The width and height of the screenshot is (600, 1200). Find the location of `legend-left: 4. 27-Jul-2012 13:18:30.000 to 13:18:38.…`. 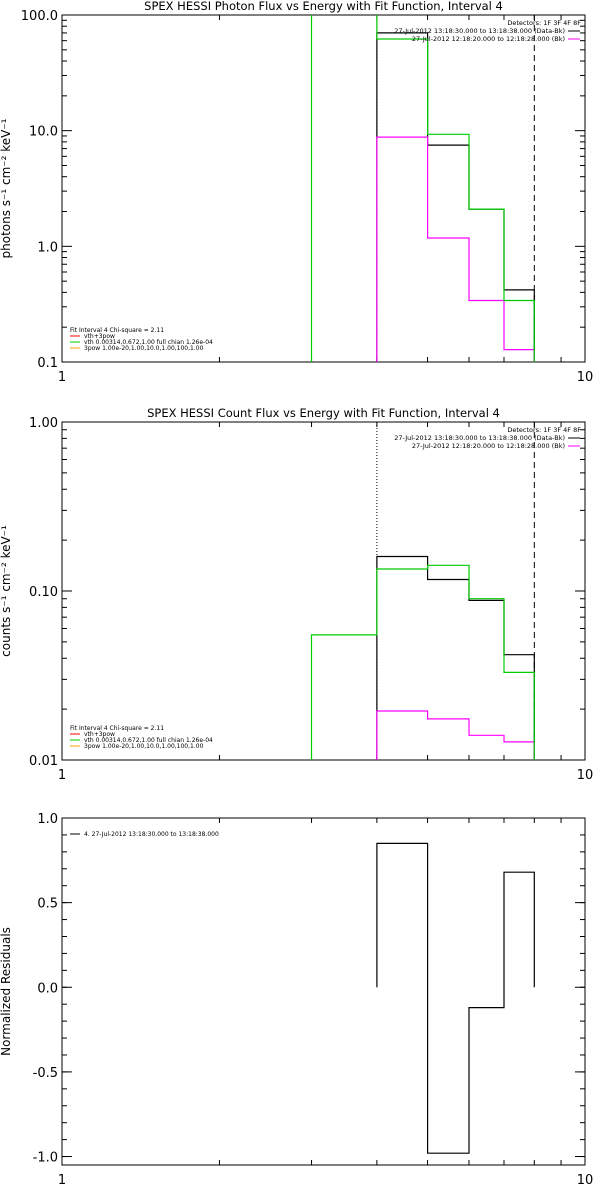

legend-left: 4. 27-Jul-2012 13:18:30.000 to 13:18:38.… is located at coordinates (144, 834).